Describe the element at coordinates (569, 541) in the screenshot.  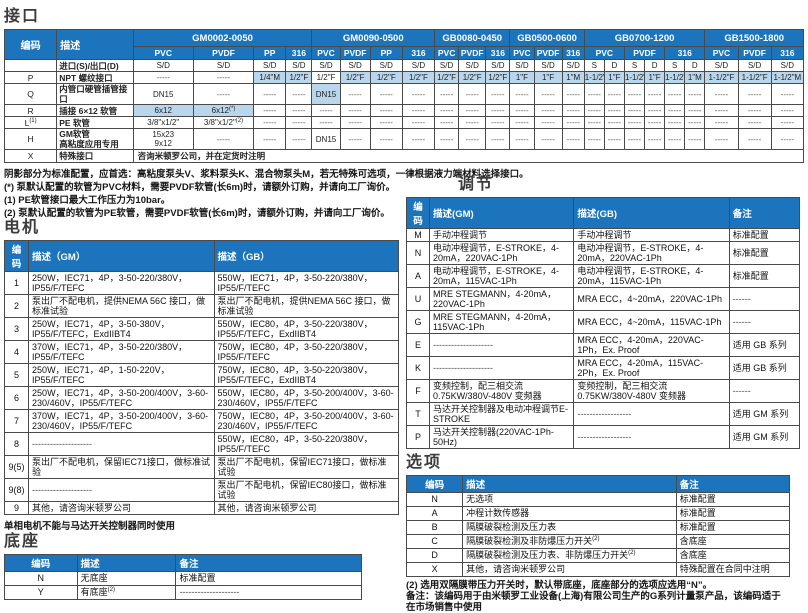
I see `row-cell: 隔膜破裂检测及非防爆压力开关(2)` at that location.